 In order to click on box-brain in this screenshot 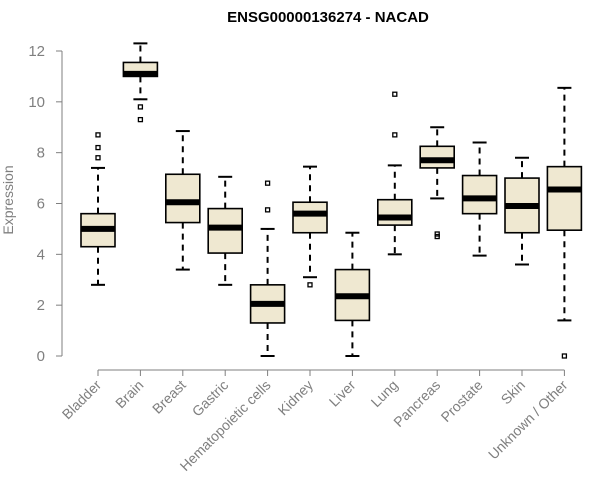, I will do `click(140, 82)`.